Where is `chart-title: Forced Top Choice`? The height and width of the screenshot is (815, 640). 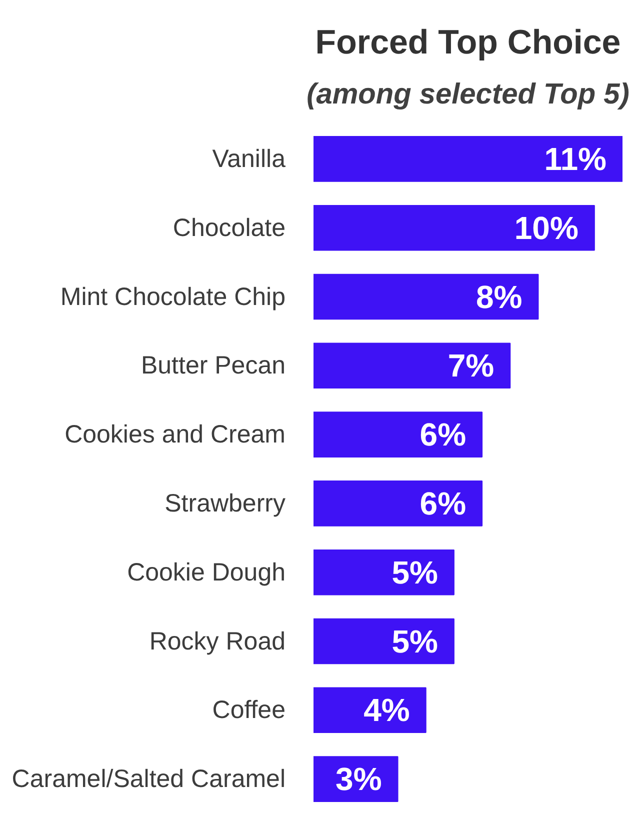 chart-title: Forced Top Choice is located at coordinates (468, 43).